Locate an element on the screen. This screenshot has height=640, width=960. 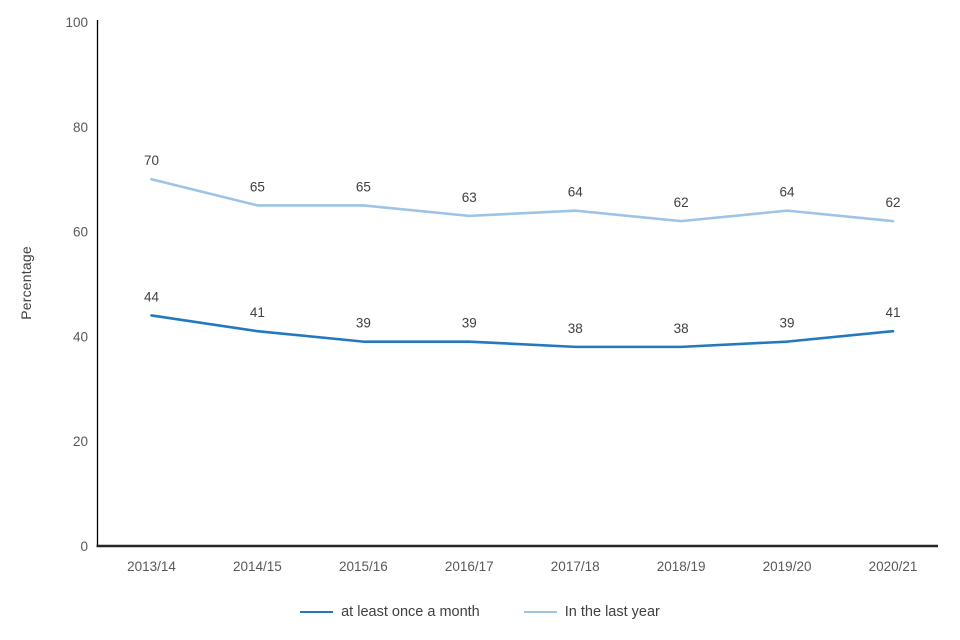
legend: at least once a month In the last year is located at coordinates (480, 612).